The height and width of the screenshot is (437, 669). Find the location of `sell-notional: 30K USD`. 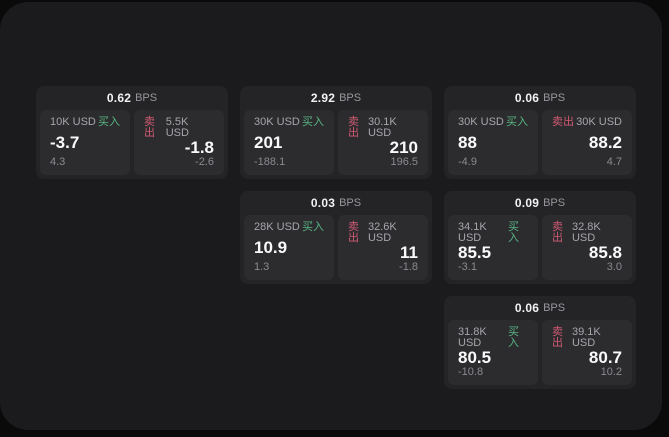

sell-notional: 30K USD is located at coordinates (599, 122).